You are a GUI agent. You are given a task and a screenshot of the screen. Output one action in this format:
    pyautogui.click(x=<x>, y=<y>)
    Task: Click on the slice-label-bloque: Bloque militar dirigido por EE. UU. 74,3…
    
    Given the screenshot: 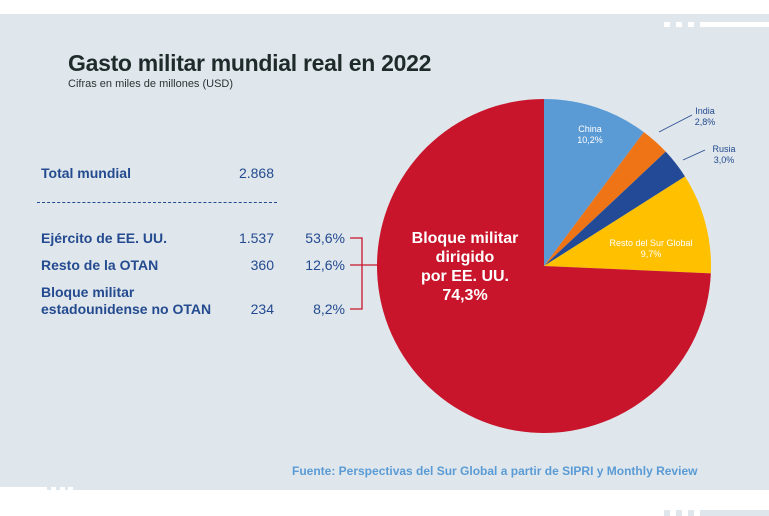 What is the action you would take?
    pyautogui.click(x=465, y=267)
    